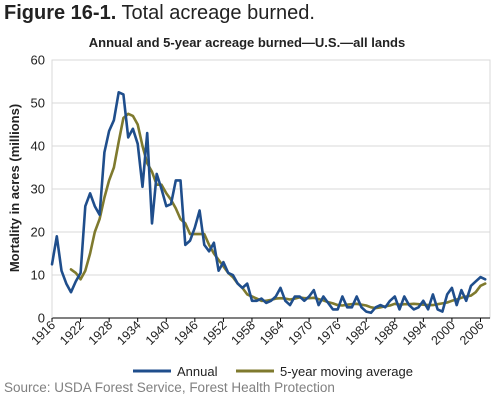 The width and height of the screenshot is (494, 401). What do you see at coordinates (273, 371) in the screenshot?
I see `legend: Annual 5-year moving average` at bounding box center [273, 371].